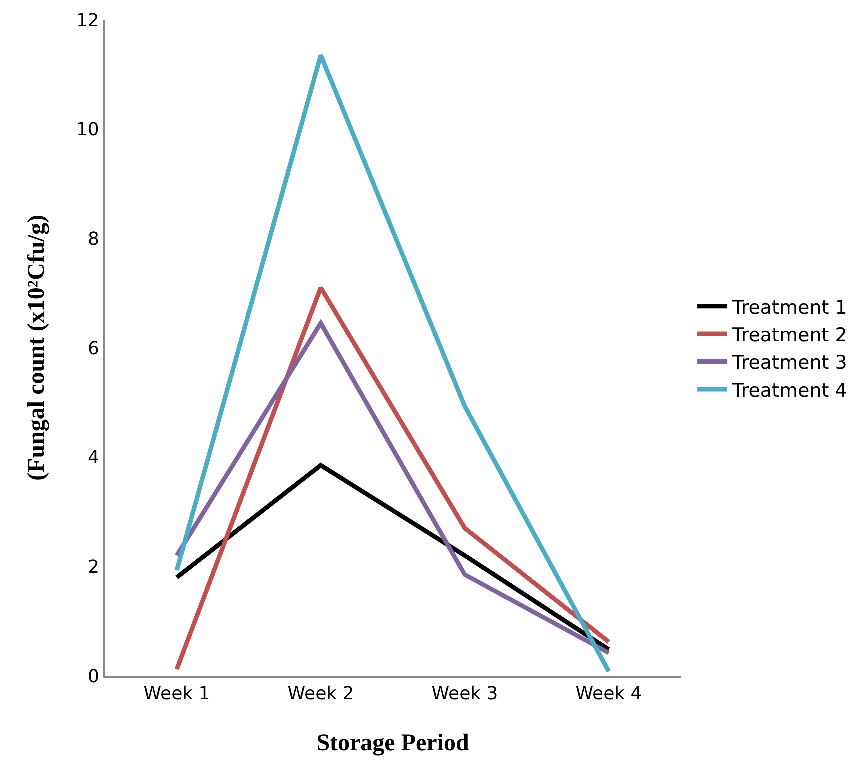 The width and height of the screenshot is (864, 776). Describe the element at coordinates (37, 348) in the screenshot. I see `y-axis-title: (Fungal count (x10²Cfu/g)` at that location.